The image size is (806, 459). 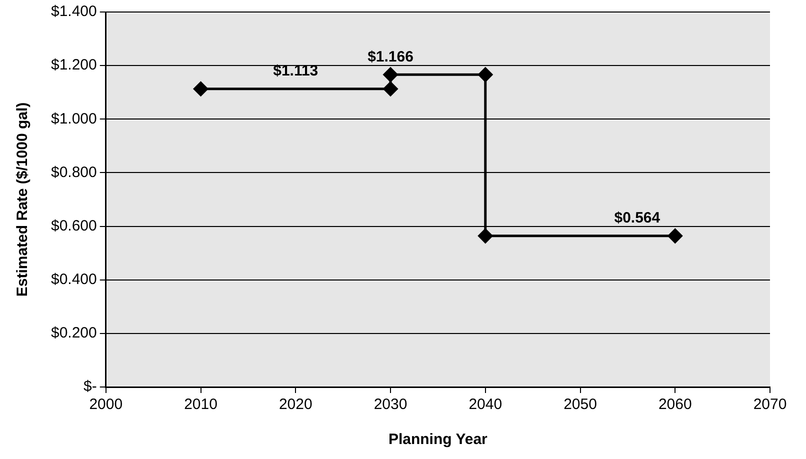 What do you see at coordinates (23, 199) in the screenshot?
I see `y-axis-title: Estimated Rate ($/1000 gal)` at bounding box center [23, 199].